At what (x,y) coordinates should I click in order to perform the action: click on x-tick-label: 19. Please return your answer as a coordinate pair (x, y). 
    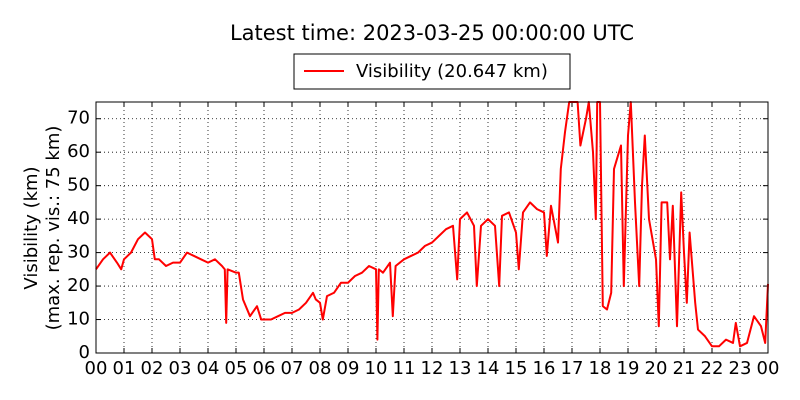
    Looking at the image, I should click on (628, 368).